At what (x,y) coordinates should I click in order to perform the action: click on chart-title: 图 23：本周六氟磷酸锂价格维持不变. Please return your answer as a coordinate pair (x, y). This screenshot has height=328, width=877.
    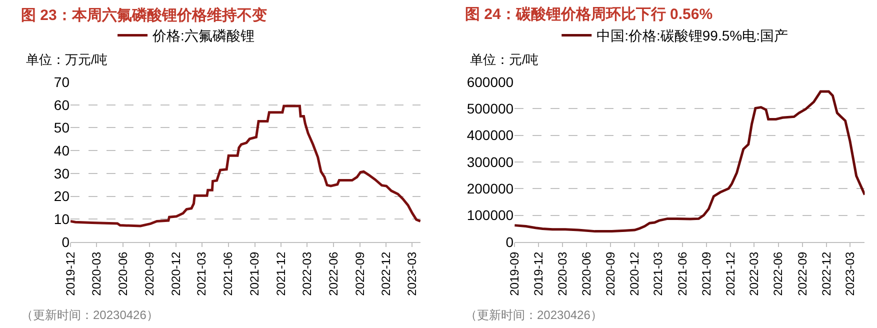
    Looking at the image, I should click on (144, 15).